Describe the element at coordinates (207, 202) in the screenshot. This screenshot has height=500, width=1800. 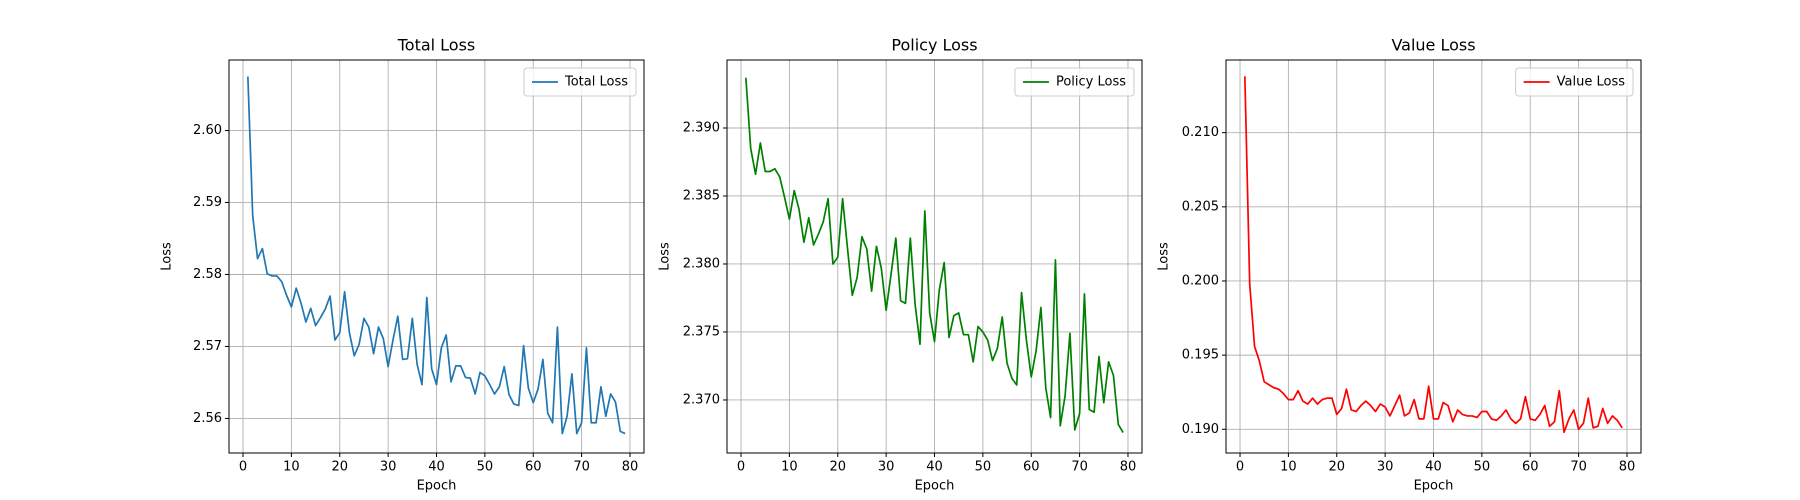
I see `y-tick-label: 2.59` at that location.